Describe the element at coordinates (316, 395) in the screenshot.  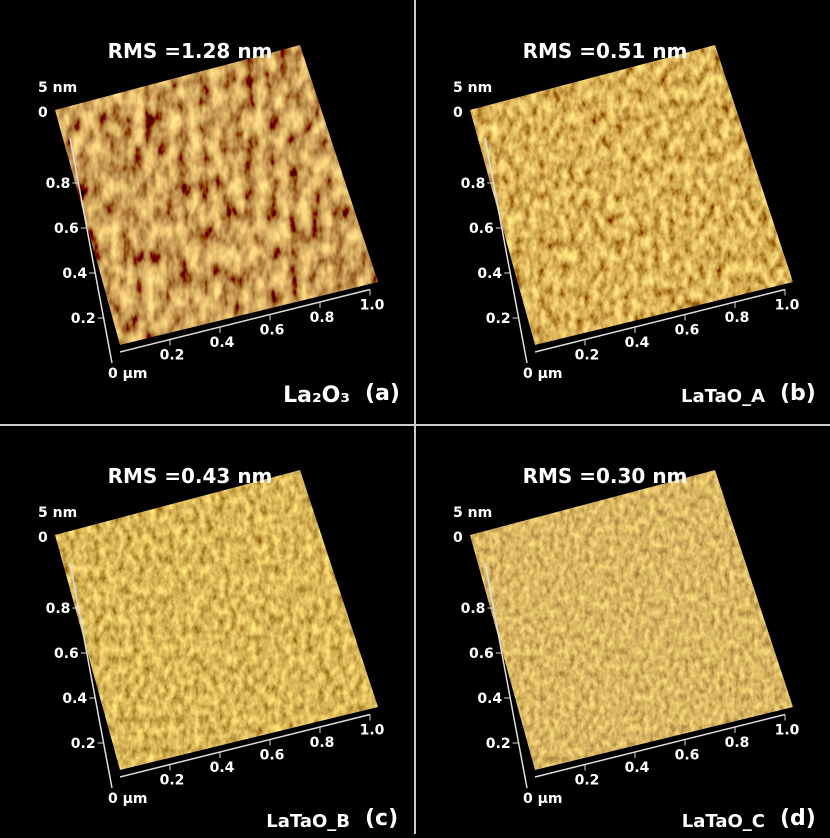
I see `sample-label: La₂O₃` at that location.